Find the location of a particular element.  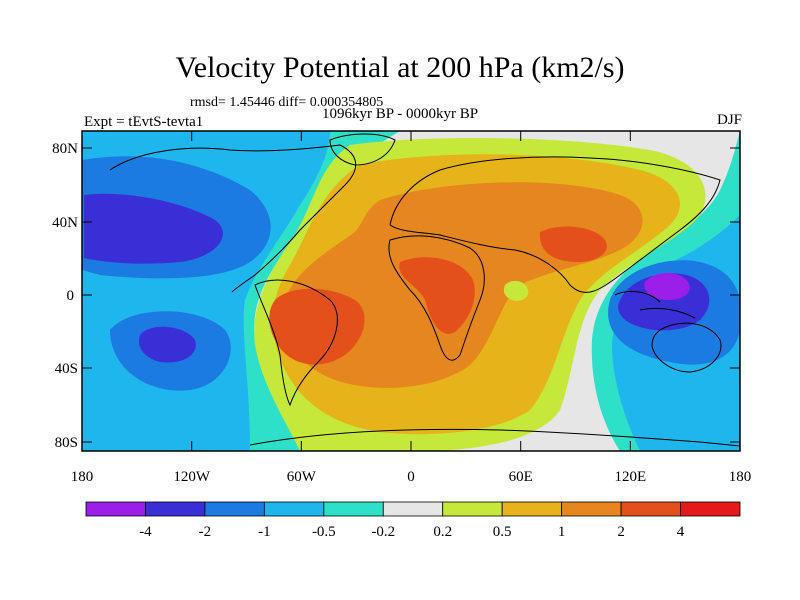

period-line: 1096kyr BP - 0000kyr BP is located at coordinates (400, 114).